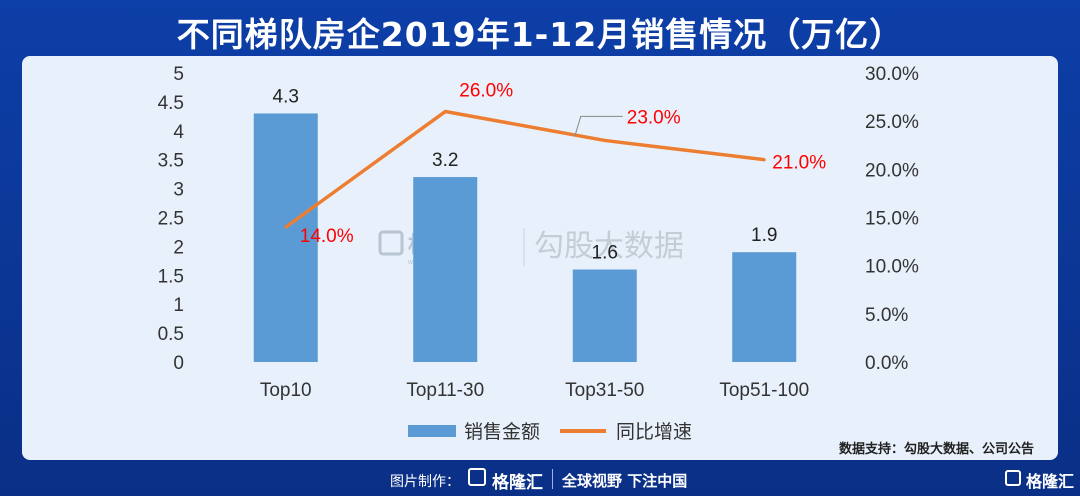 The image size is (1080, 496). I want to click on left-tick-label: 3.5, so click(171, 161).